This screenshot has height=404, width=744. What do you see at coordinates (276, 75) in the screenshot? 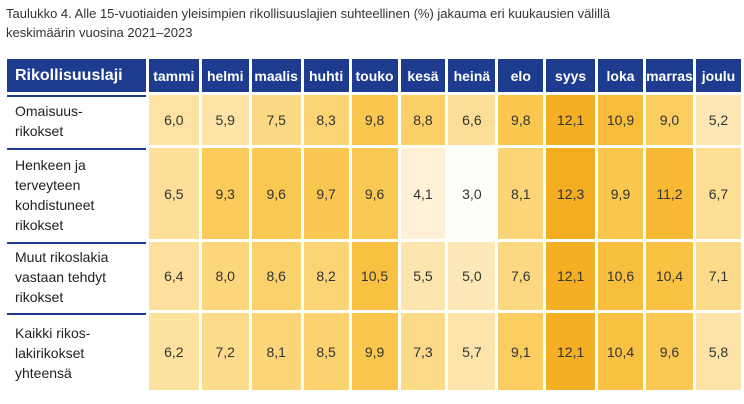
I see `column-header: maalis` at bounding box center [276, 75].